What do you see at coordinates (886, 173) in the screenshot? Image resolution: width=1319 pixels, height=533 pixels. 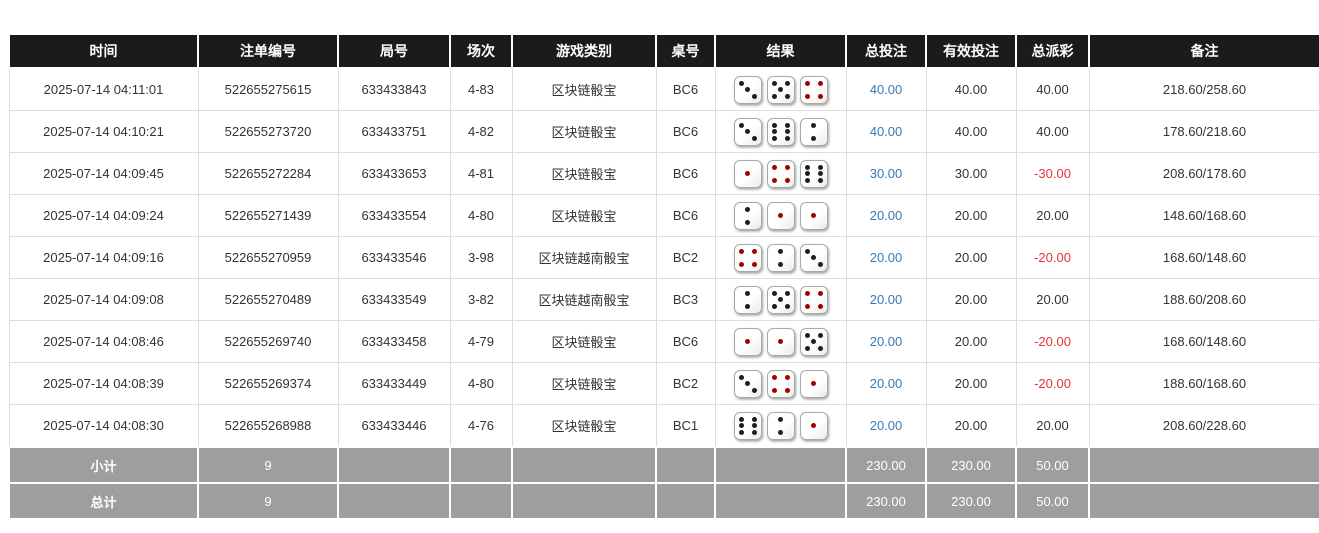 I see `total-bet-link: 30.00` at bounding box center [886, 173].